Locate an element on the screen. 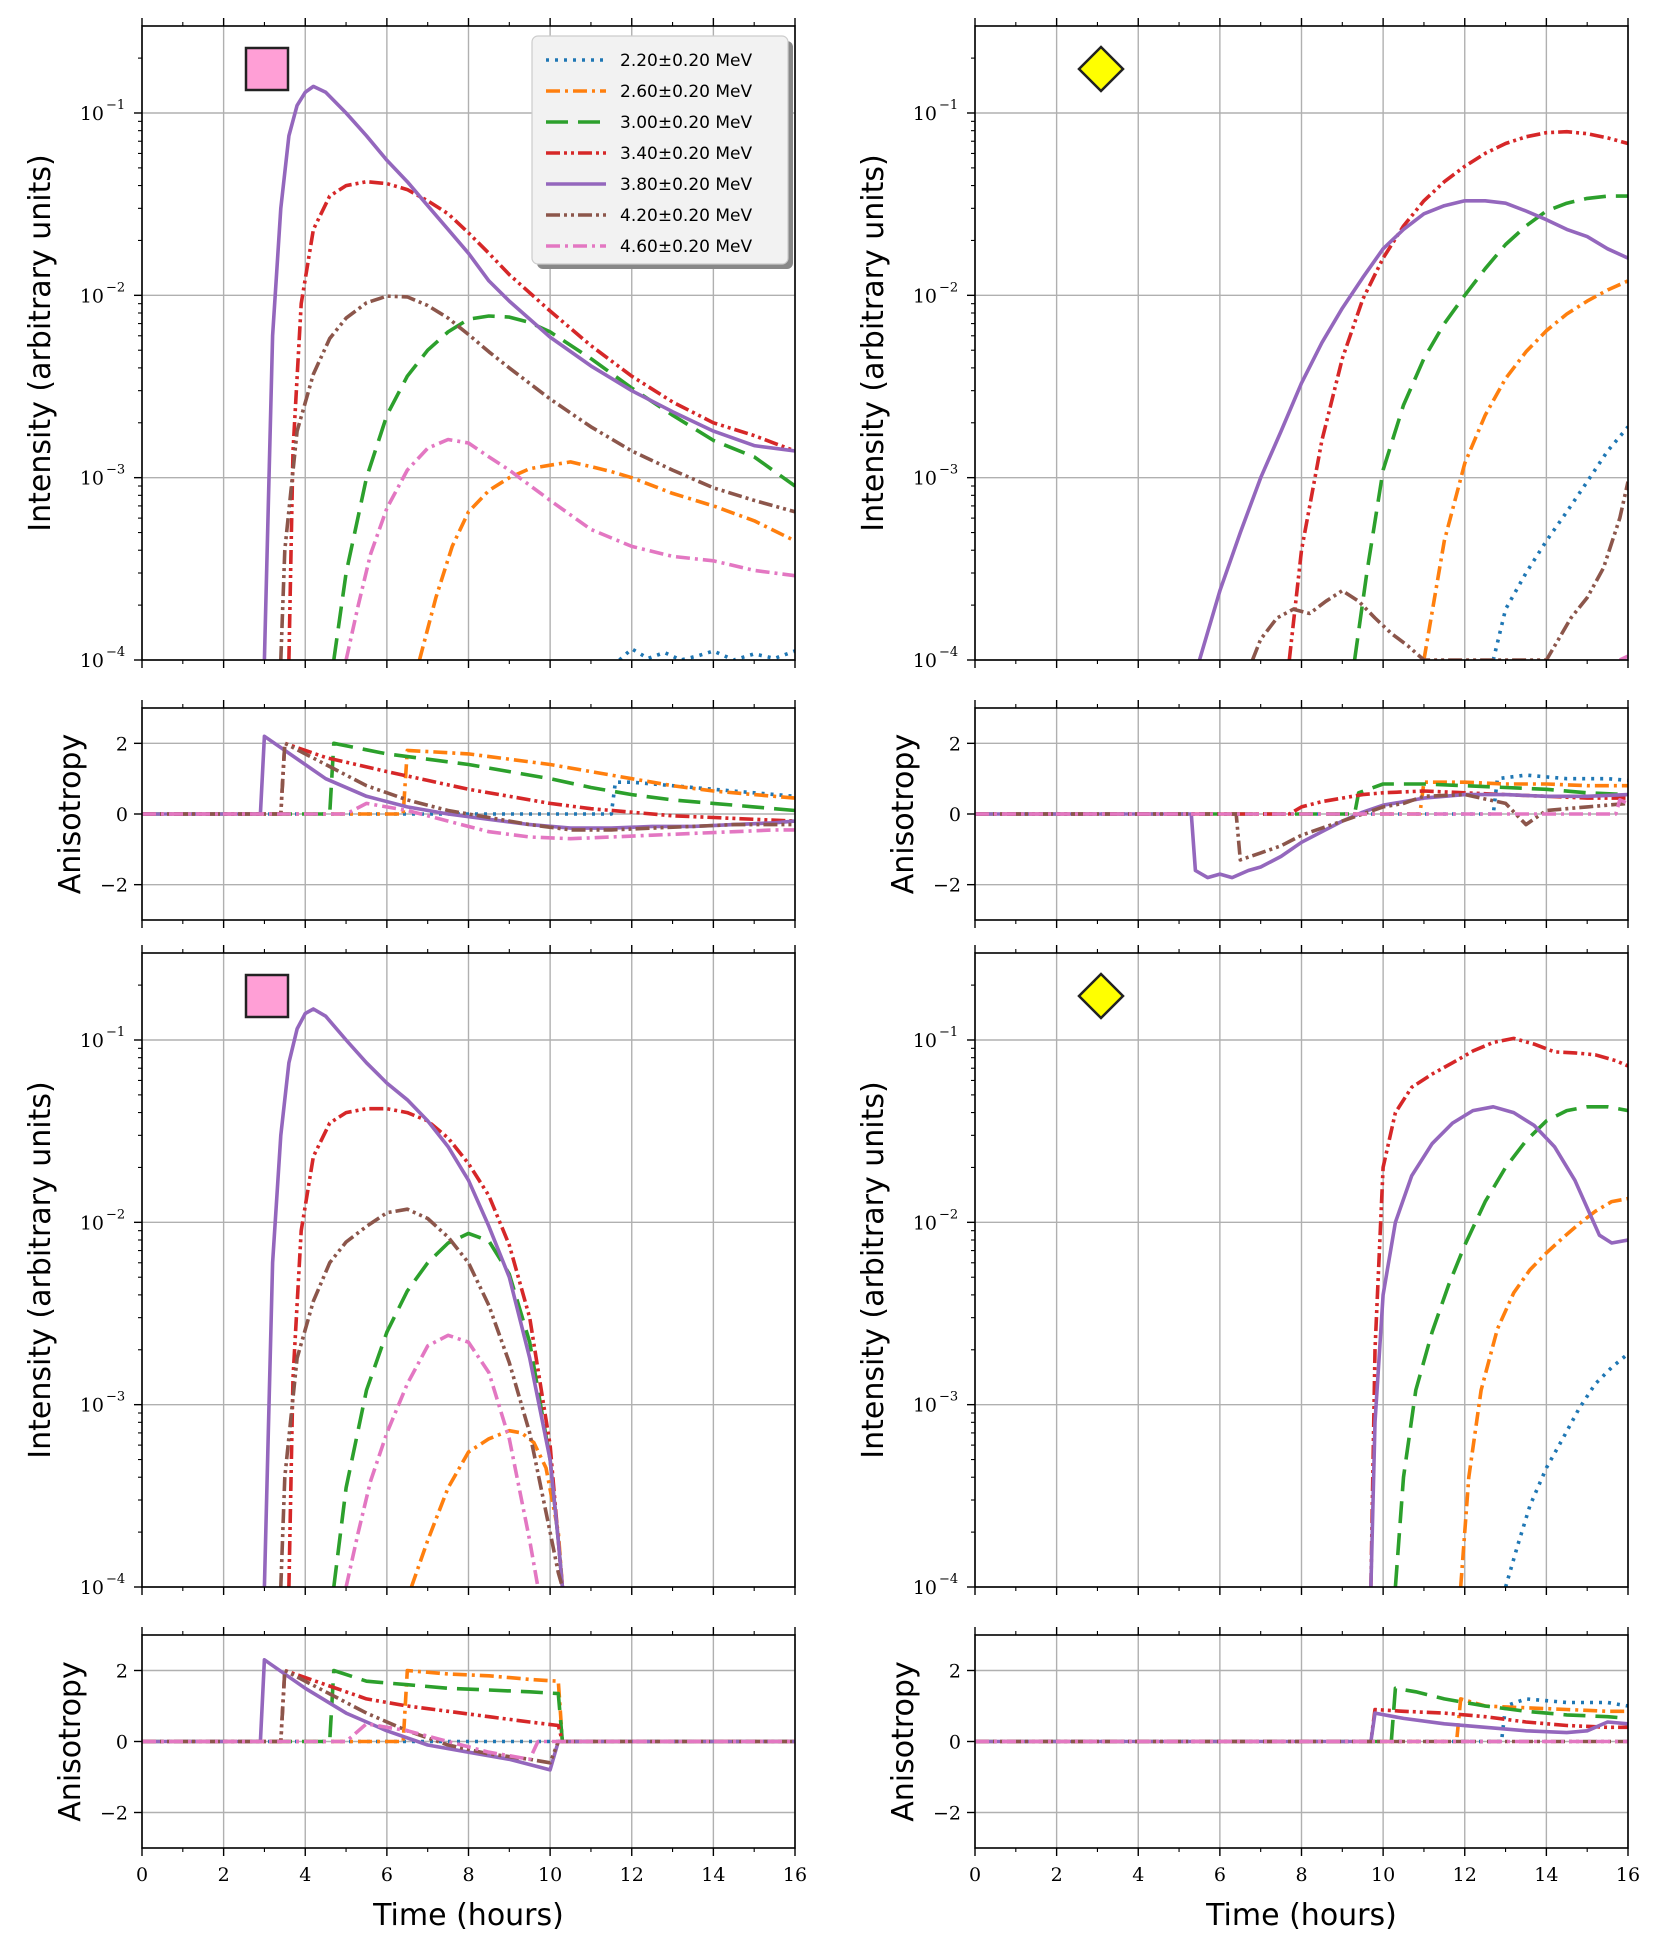 The image size is (1656, 1952). legend-entry-4: 3.40±0.20 MeV is located at coordinates (686, 154).